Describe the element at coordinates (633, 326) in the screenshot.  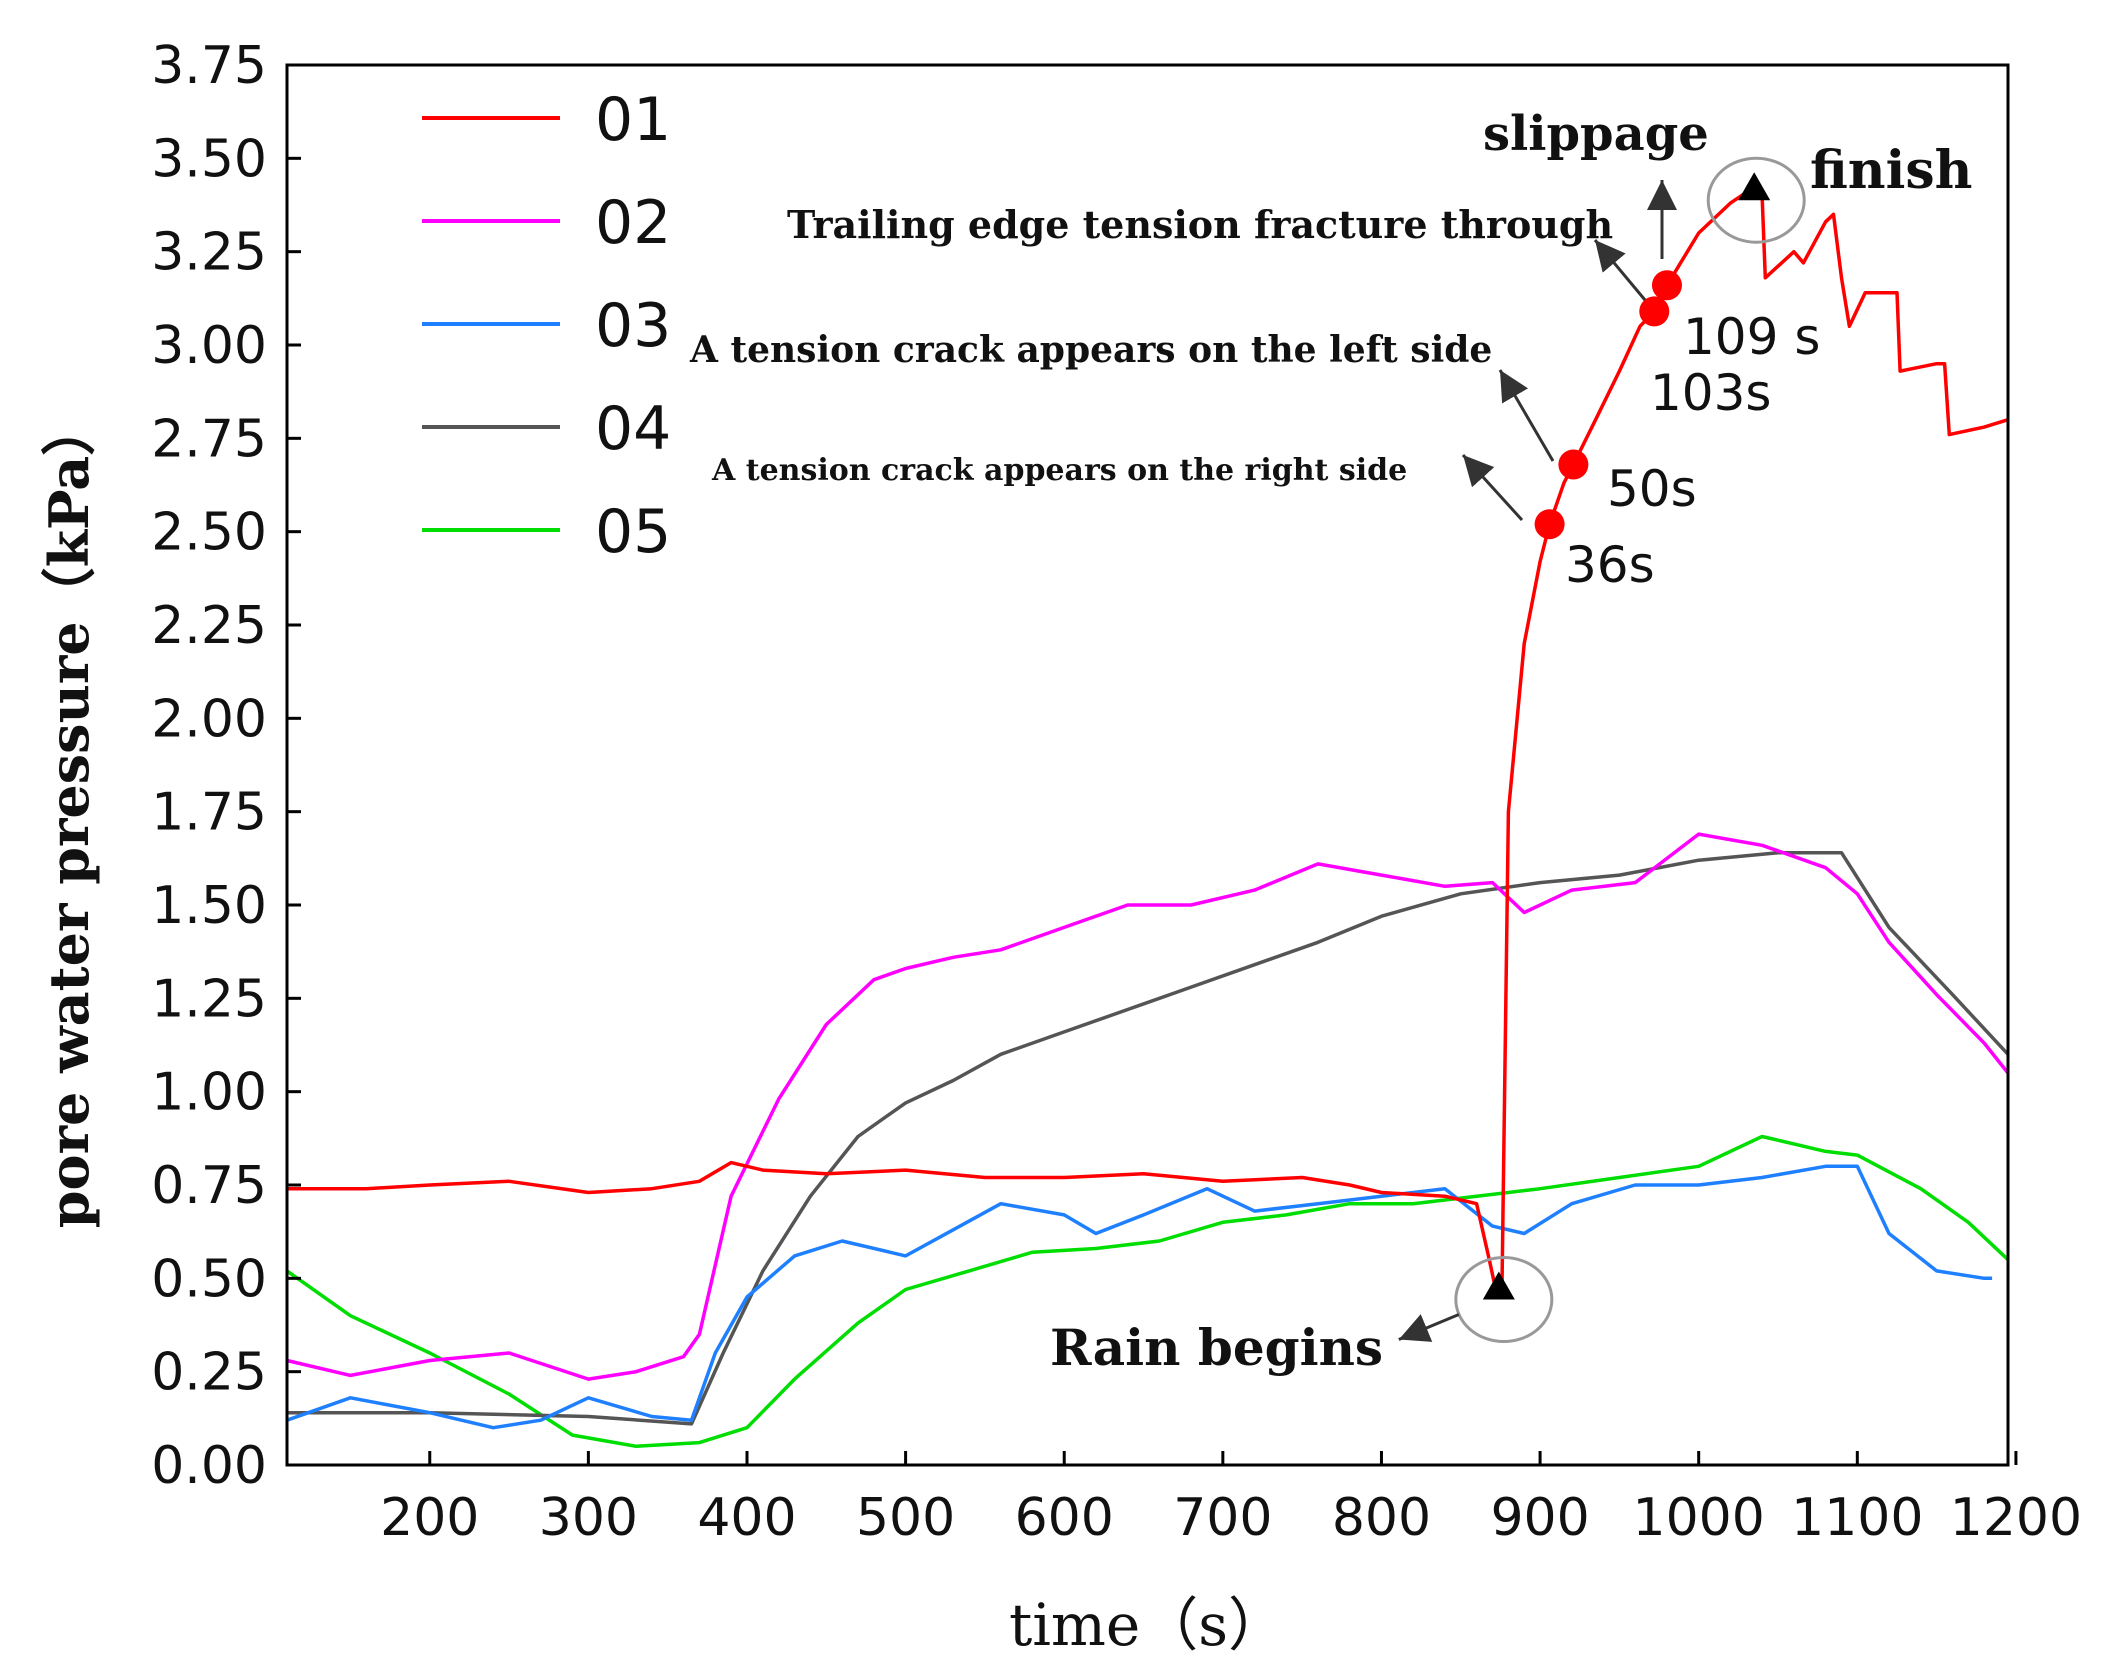
I see `legend-label-03: 03` at that location.